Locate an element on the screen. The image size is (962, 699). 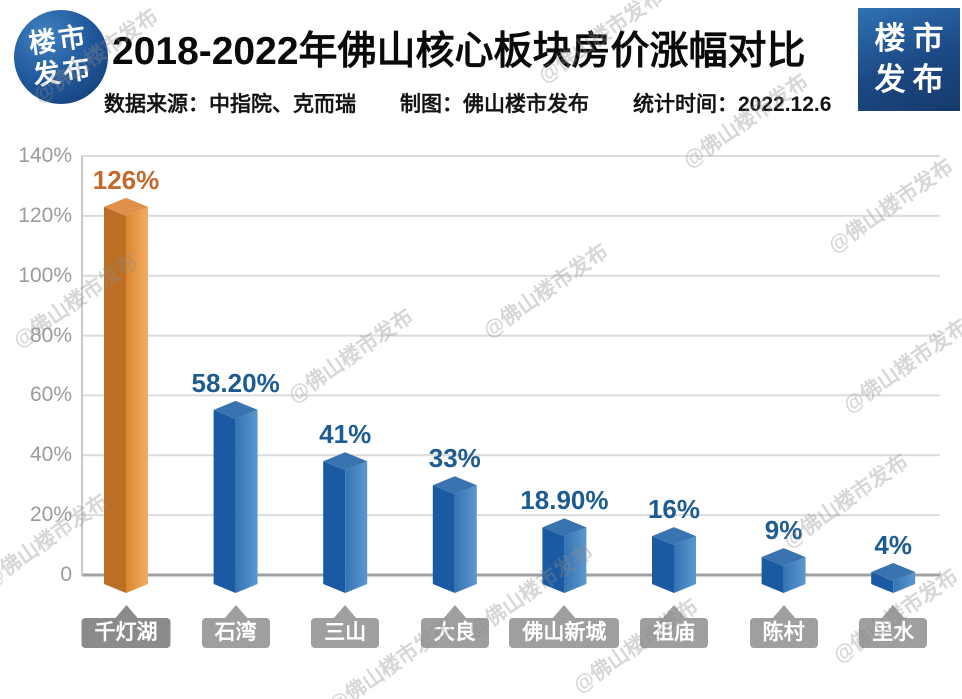
right-logo-line2: 发布 is located at coordinates (912, 79).